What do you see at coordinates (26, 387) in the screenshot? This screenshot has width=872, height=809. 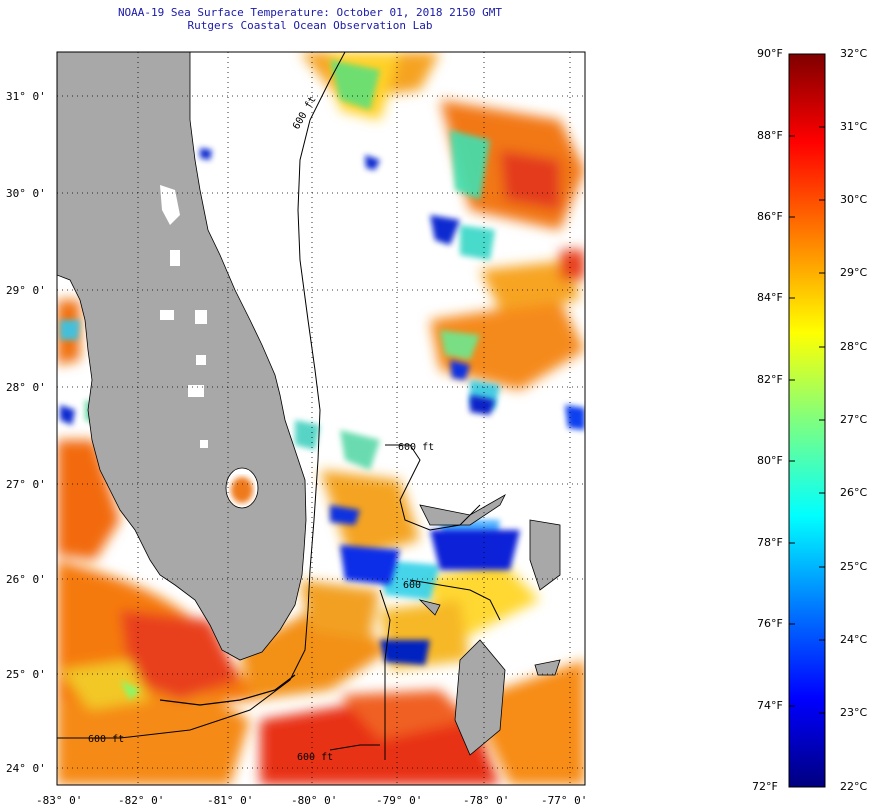 I see `lat-label: 28° 0'` at bounding box center [26, 387].